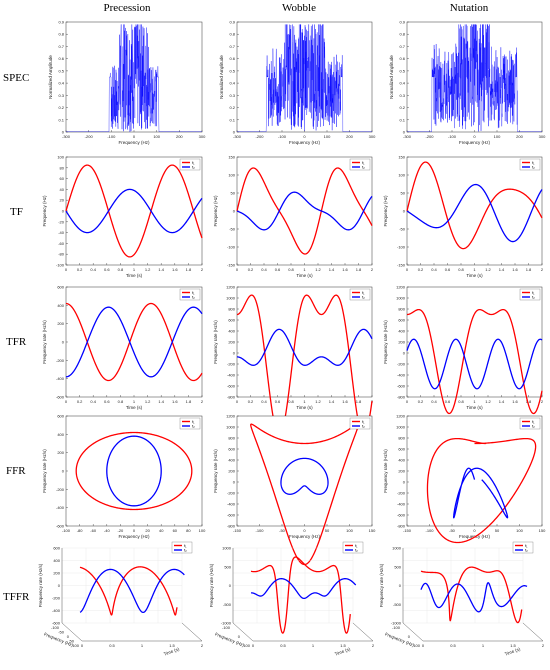  What do you see at coordinates (161, 269) in the screenshot?
I see `x-tick-label: 1.4` at bounding box center [161, 269].